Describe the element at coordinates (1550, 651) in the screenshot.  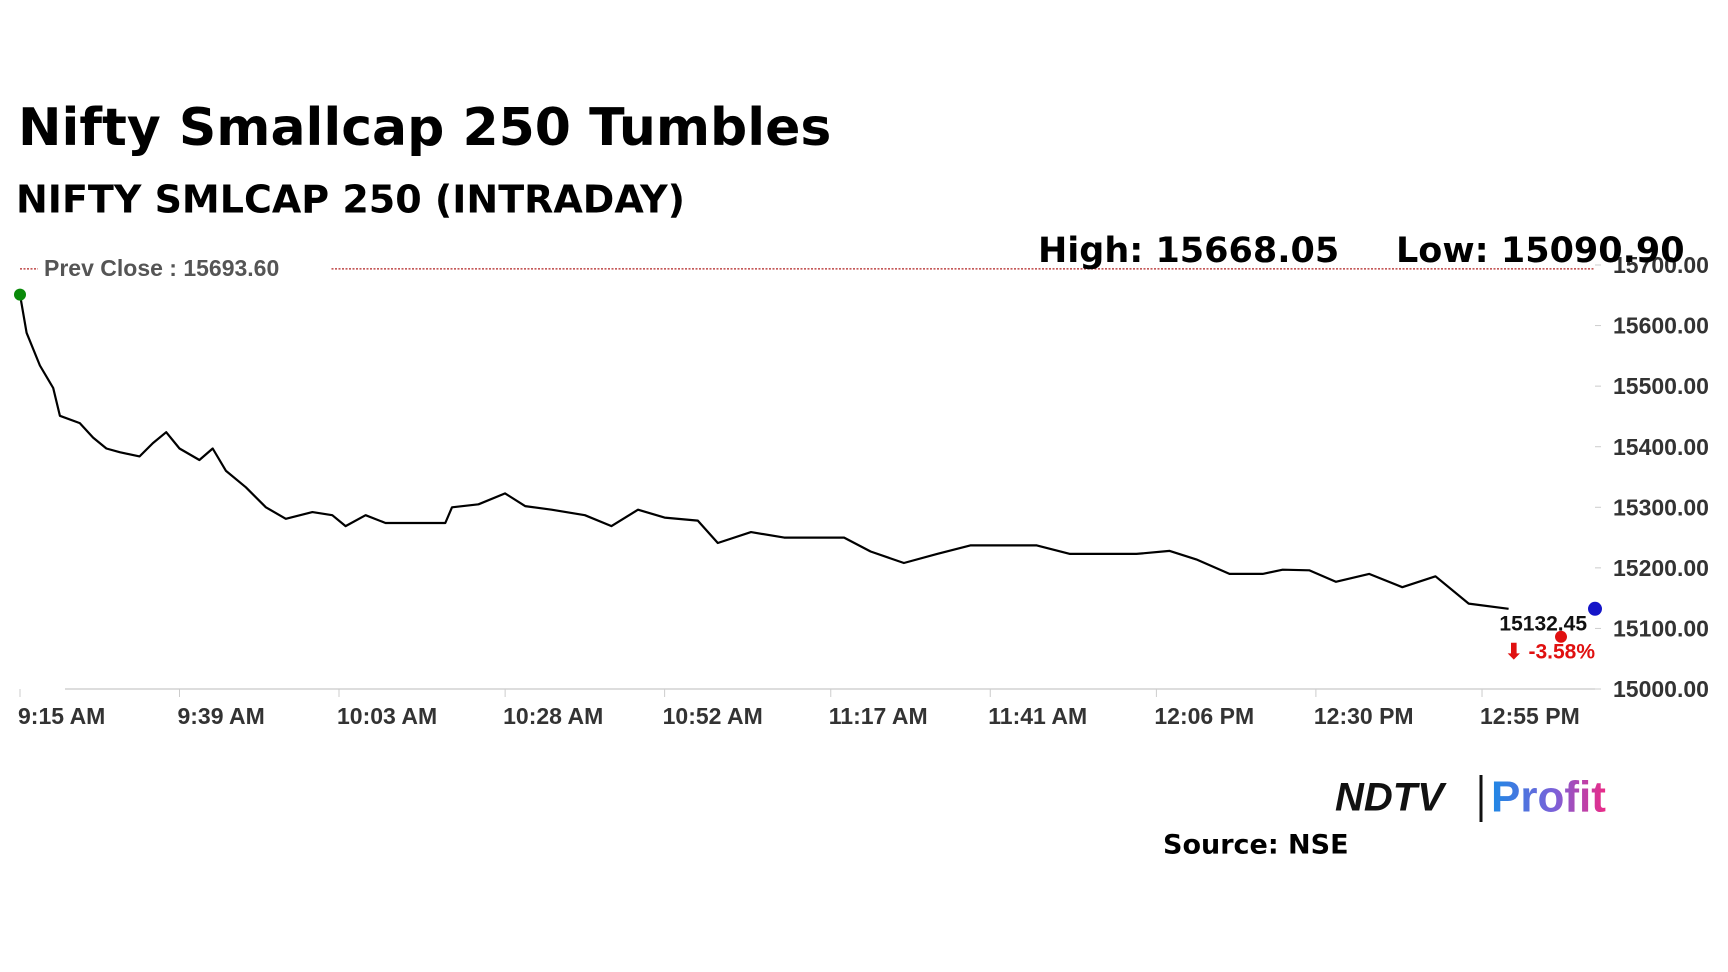
I see `change-label: ⬇ -3.58%` at that location.